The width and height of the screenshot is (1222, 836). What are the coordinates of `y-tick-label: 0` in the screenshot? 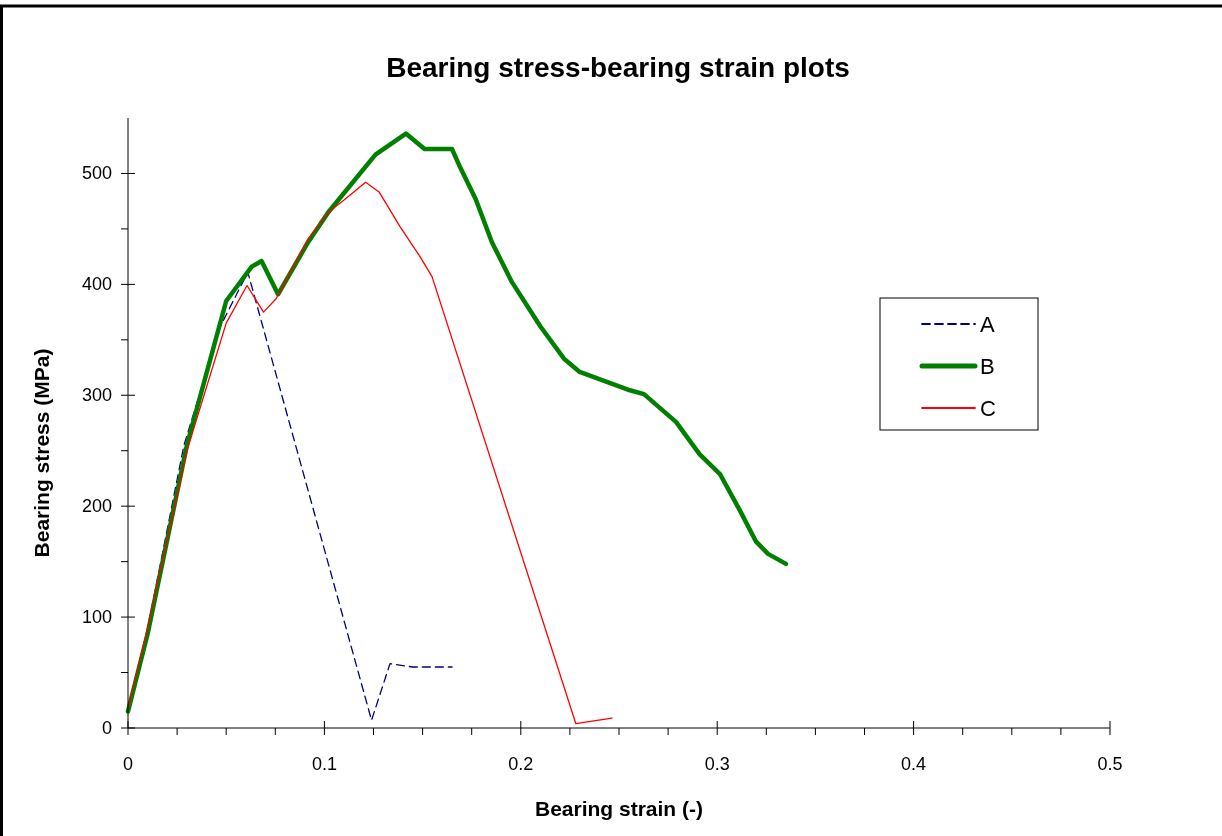 It's located at (106, 728).